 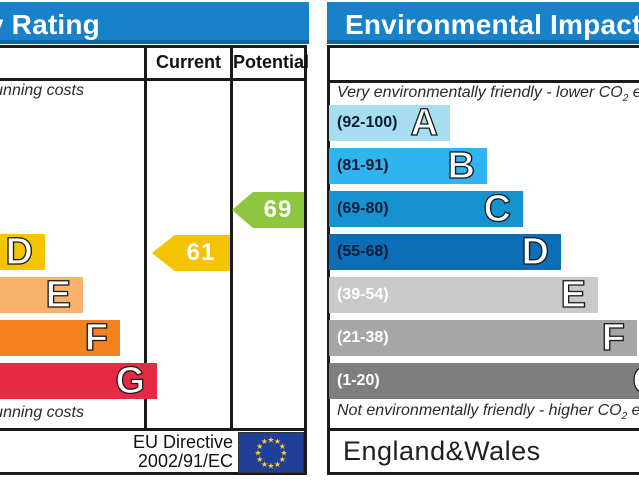 What do you see at coordinates (305, 260) in the screenshot?
I see `left-table-right-border` at bounding box center [305, 260].